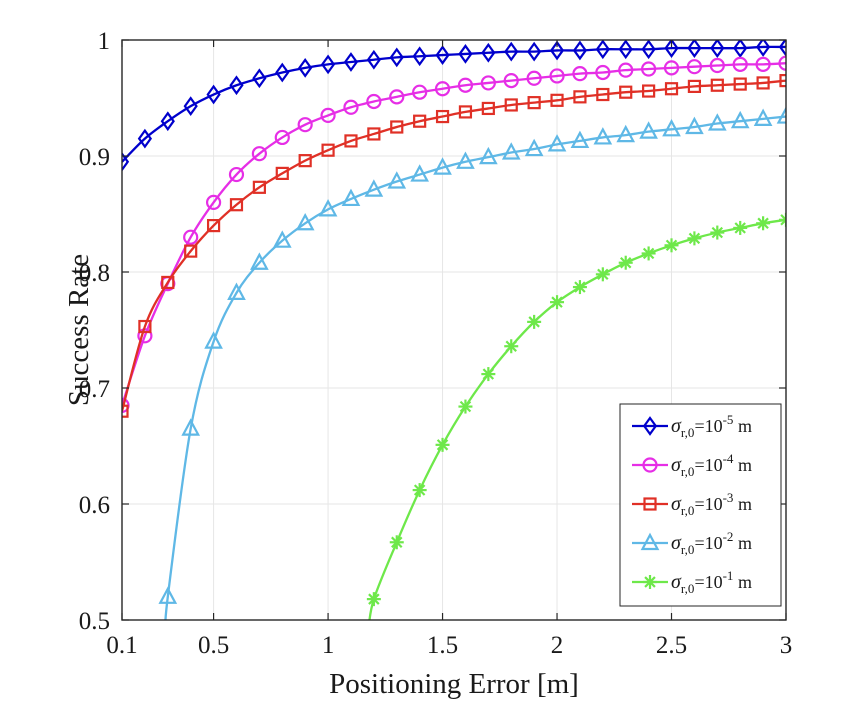 This screenshot has height=720, width=864. Describe the element at coordinates (786, 645) in the screenshot. I see `x-tick-label: 3` at that location.